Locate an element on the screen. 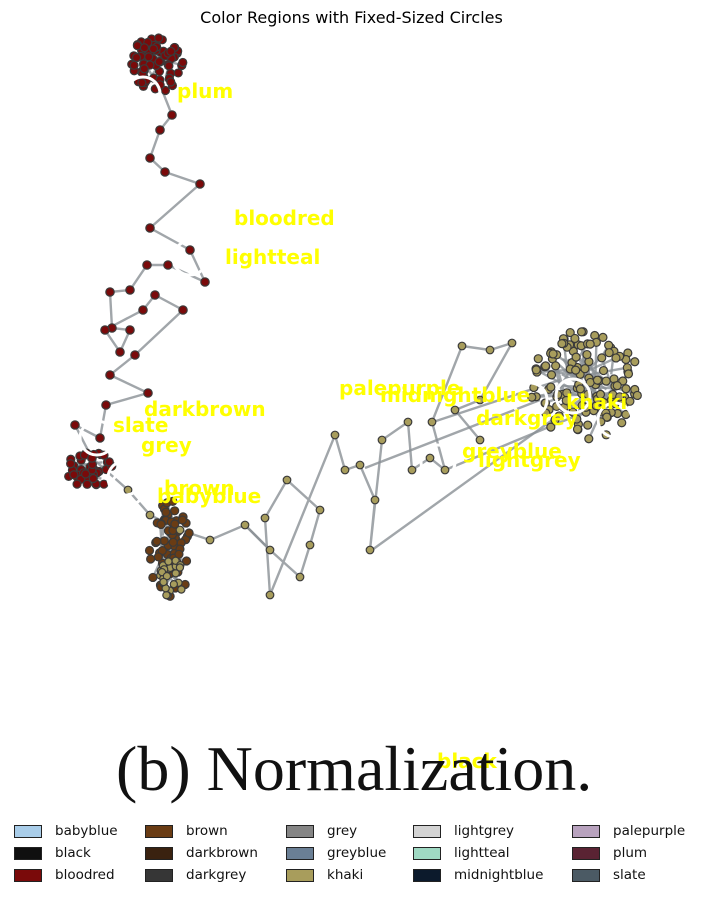  region-label-black: black is located at coordinates (467, 761).